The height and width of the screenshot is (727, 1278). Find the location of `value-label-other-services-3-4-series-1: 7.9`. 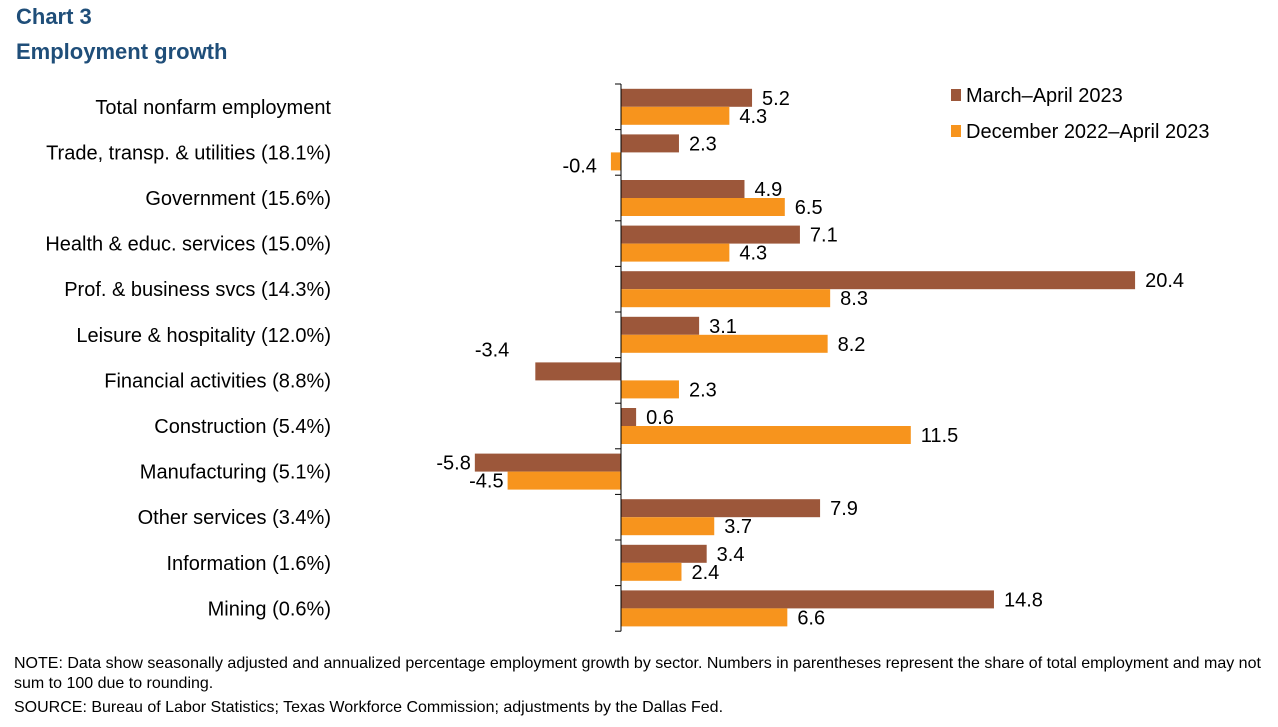

value-label-other-services-3-4-series-1: 7.9 is located at coordinates (844, 509).